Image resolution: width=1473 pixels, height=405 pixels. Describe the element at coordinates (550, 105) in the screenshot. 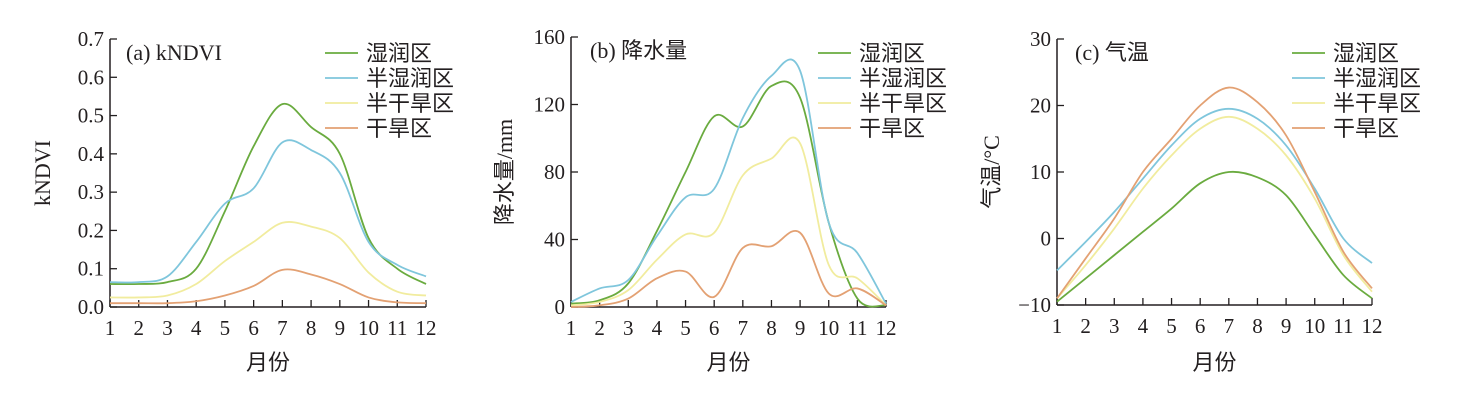

I see `y-tick-label: 120` at that location.